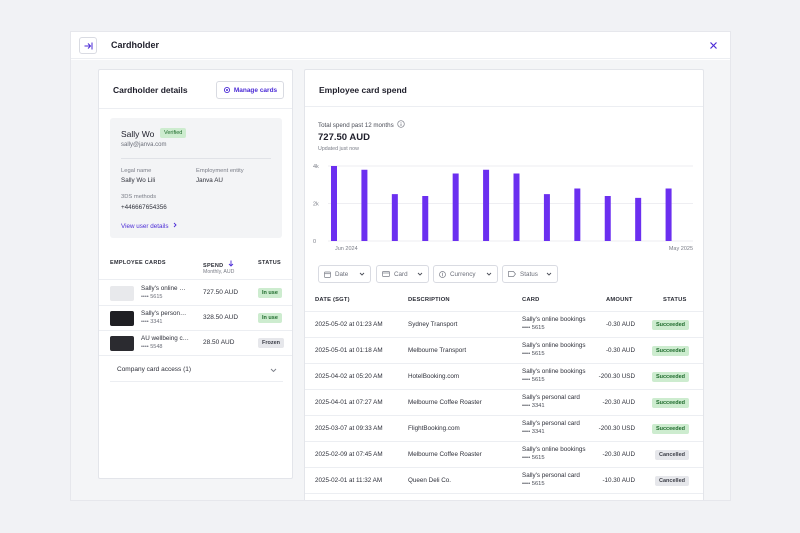  I want to click on tag-icon, so click(512, 274).